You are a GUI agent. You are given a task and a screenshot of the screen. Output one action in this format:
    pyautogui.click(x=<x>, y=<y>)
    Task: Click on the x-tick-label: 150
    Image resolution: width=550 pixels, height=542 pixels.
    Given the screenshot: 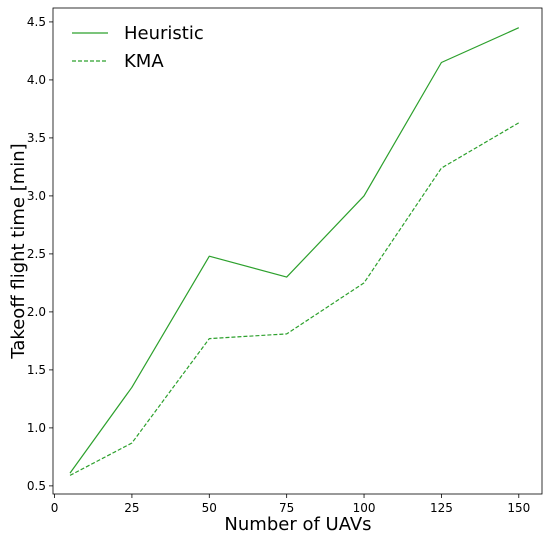 What is the action you would take?
    pyautogui.click(x=518, y=508)
    